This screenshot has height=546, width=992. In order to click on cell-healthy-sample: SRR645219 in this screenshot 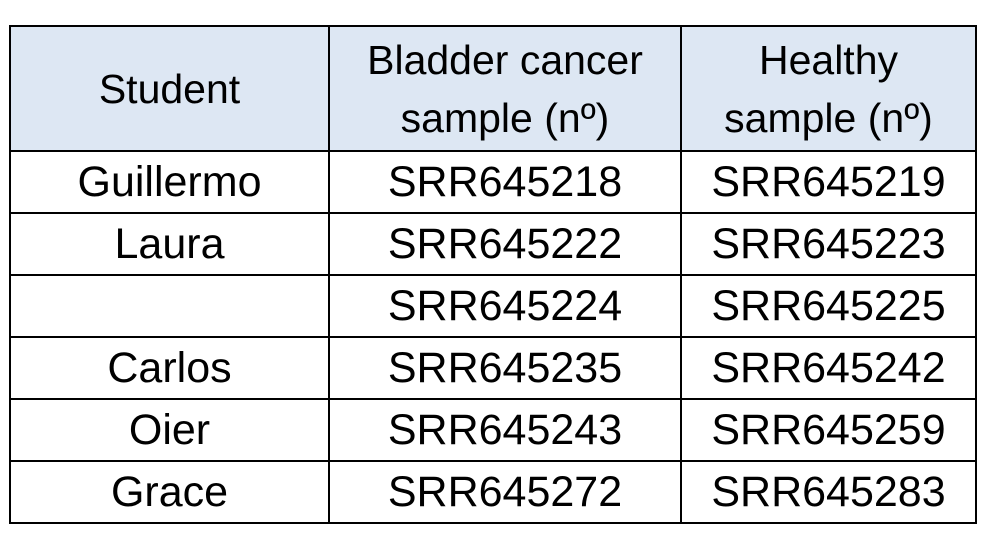, I will do `click(828, 182)`.